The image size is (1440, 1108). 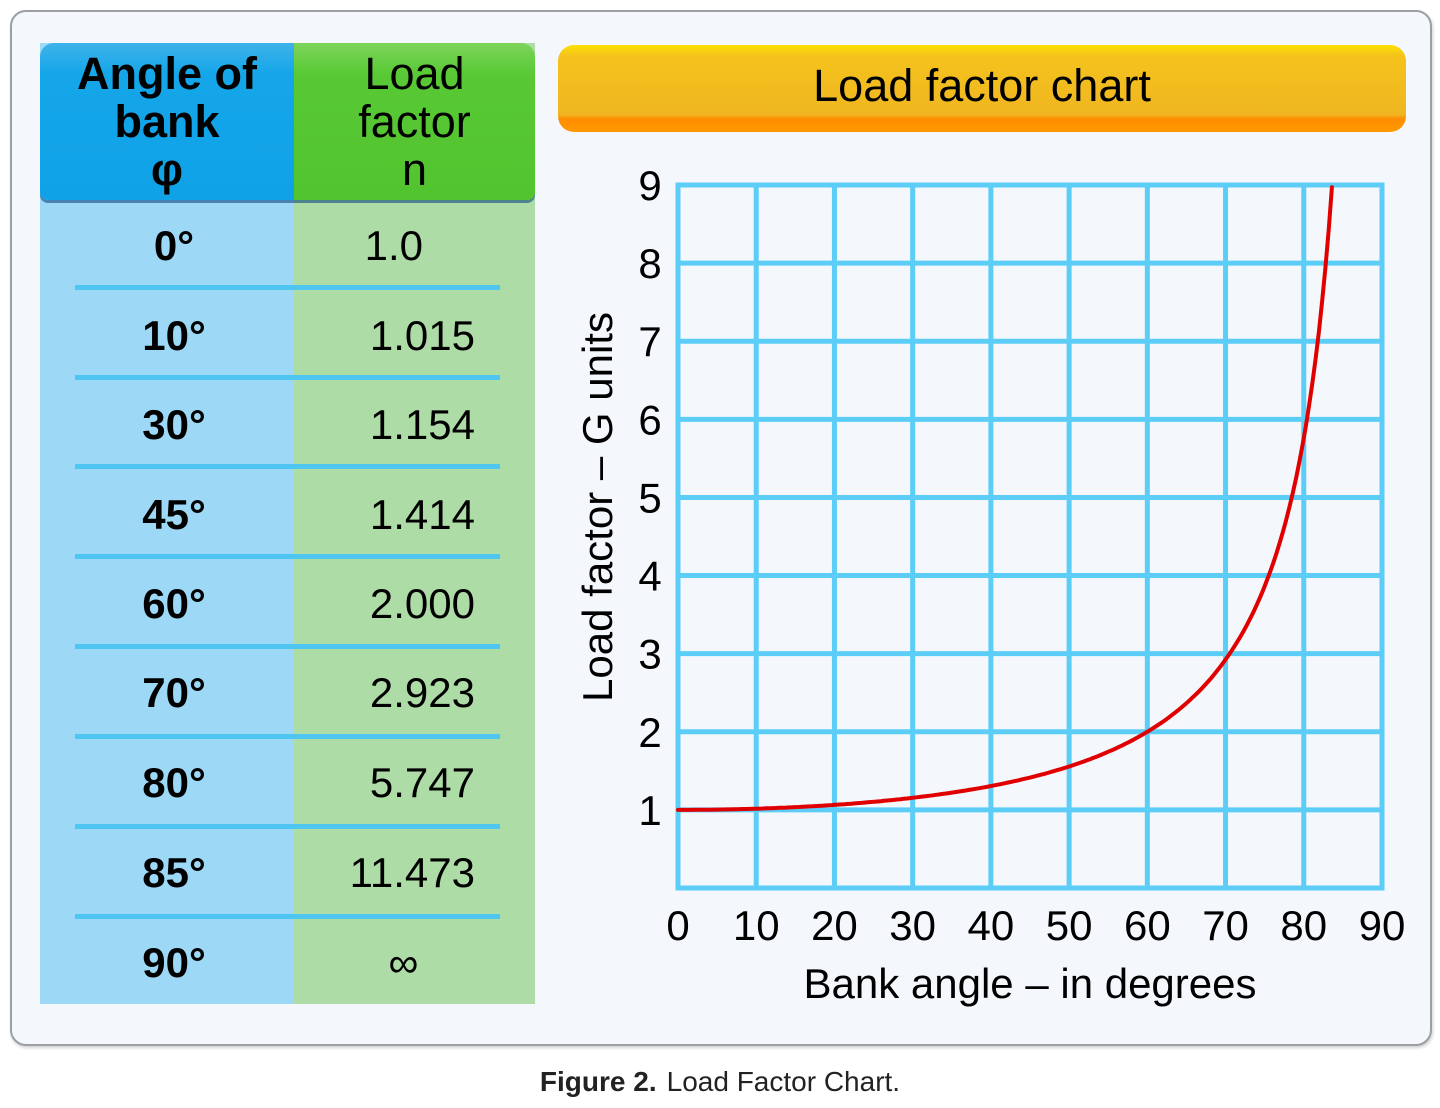 What do you see at coordinates (1069, 925) in the screenshot?
I see `x-tick-label: 50` at bounding box center [1069, 925].